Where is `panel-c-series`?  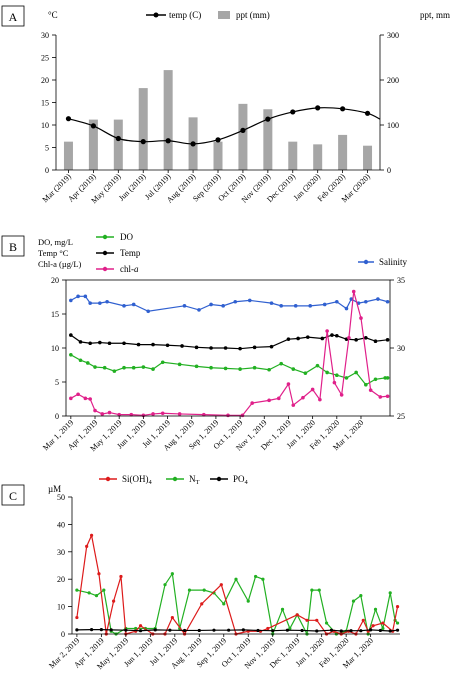 panel-c-series is located at coordinates (237, 585).